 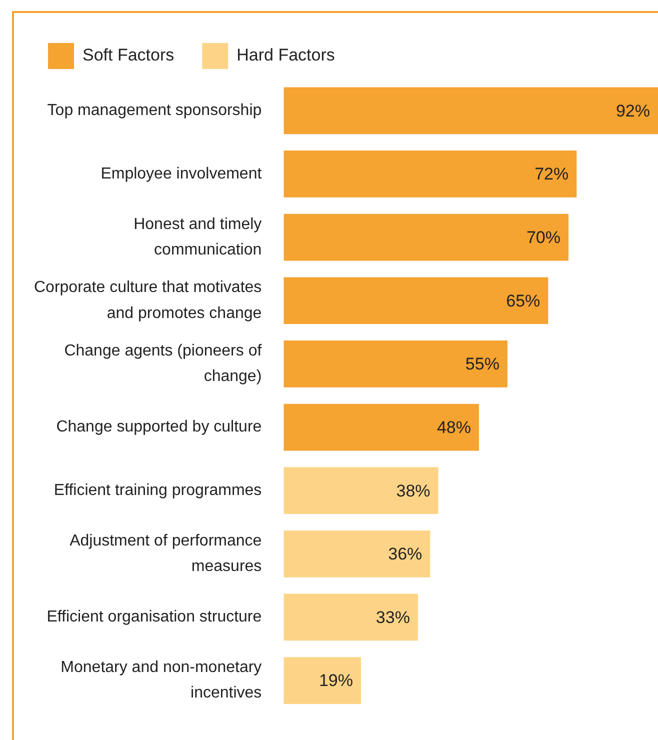 What do you see at coordinates (163, 364) in the screenshot?
I see `y-tick-label: Change agents (pioneers of change)` at bounding box center [163, 364].